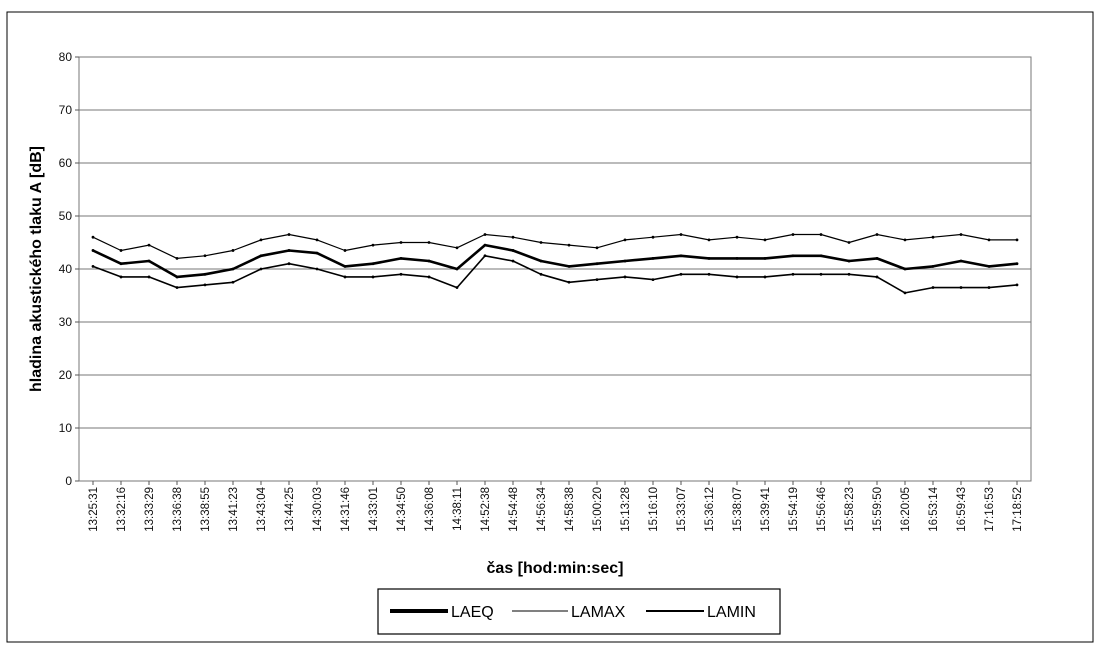  Describe the element at coordinates (794, 509) in the screenshot. I see `x-tick-label: 15:54:19` at that location.